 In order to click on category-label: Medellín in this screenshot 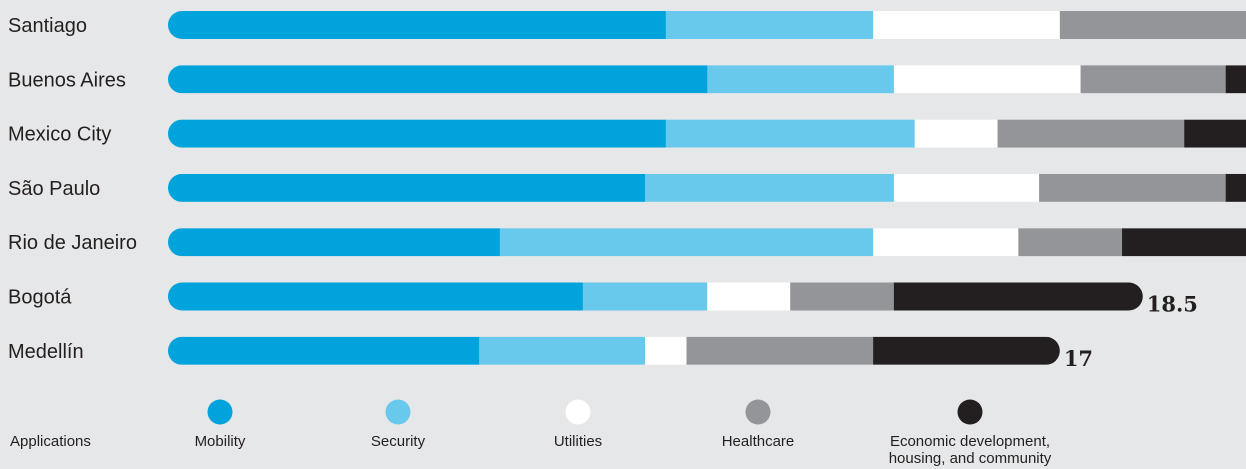, I will do `click(46, 352)`.